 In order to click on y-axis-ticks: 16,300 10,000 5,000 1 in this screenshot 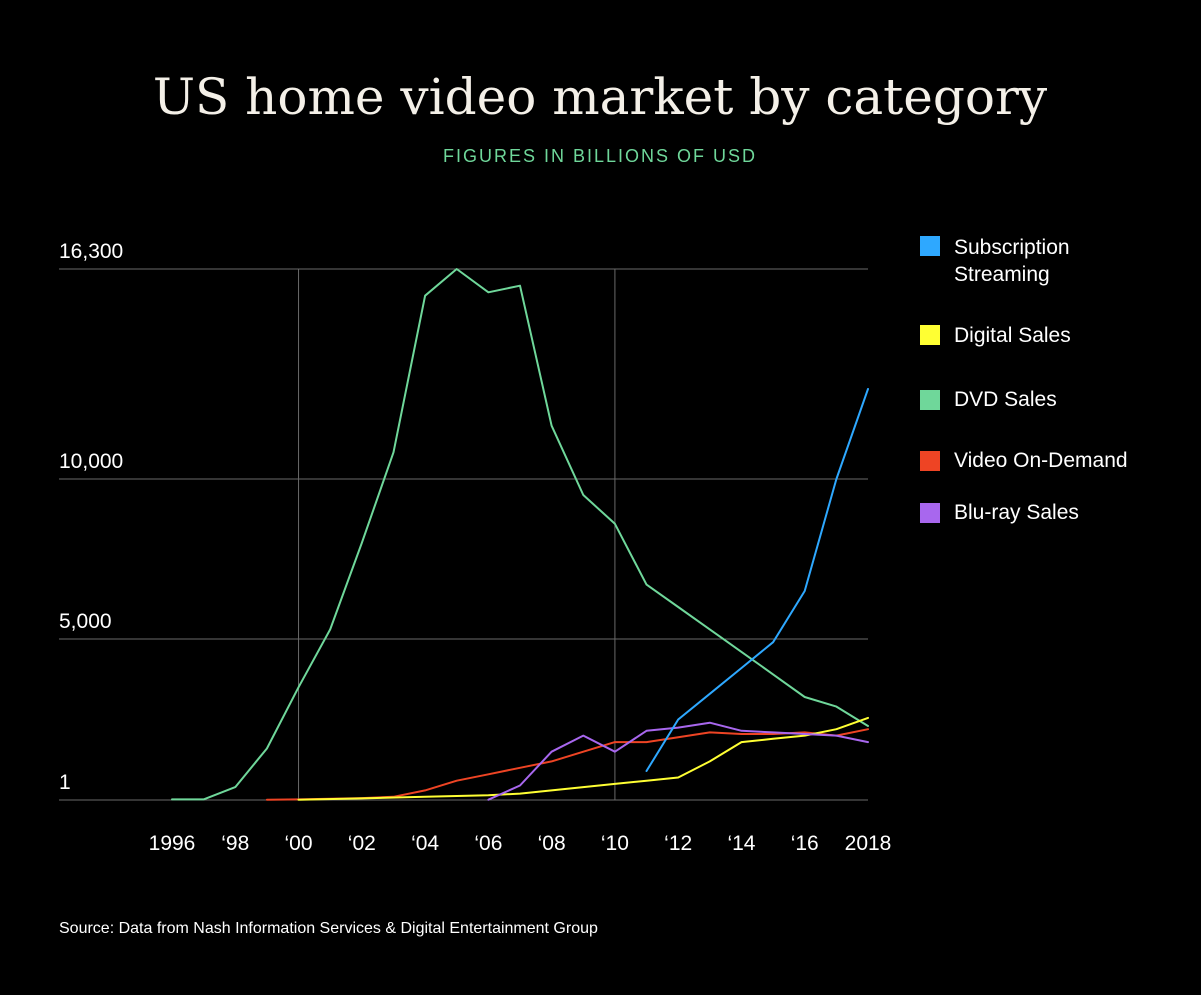, I will do `click(91, 517)`.